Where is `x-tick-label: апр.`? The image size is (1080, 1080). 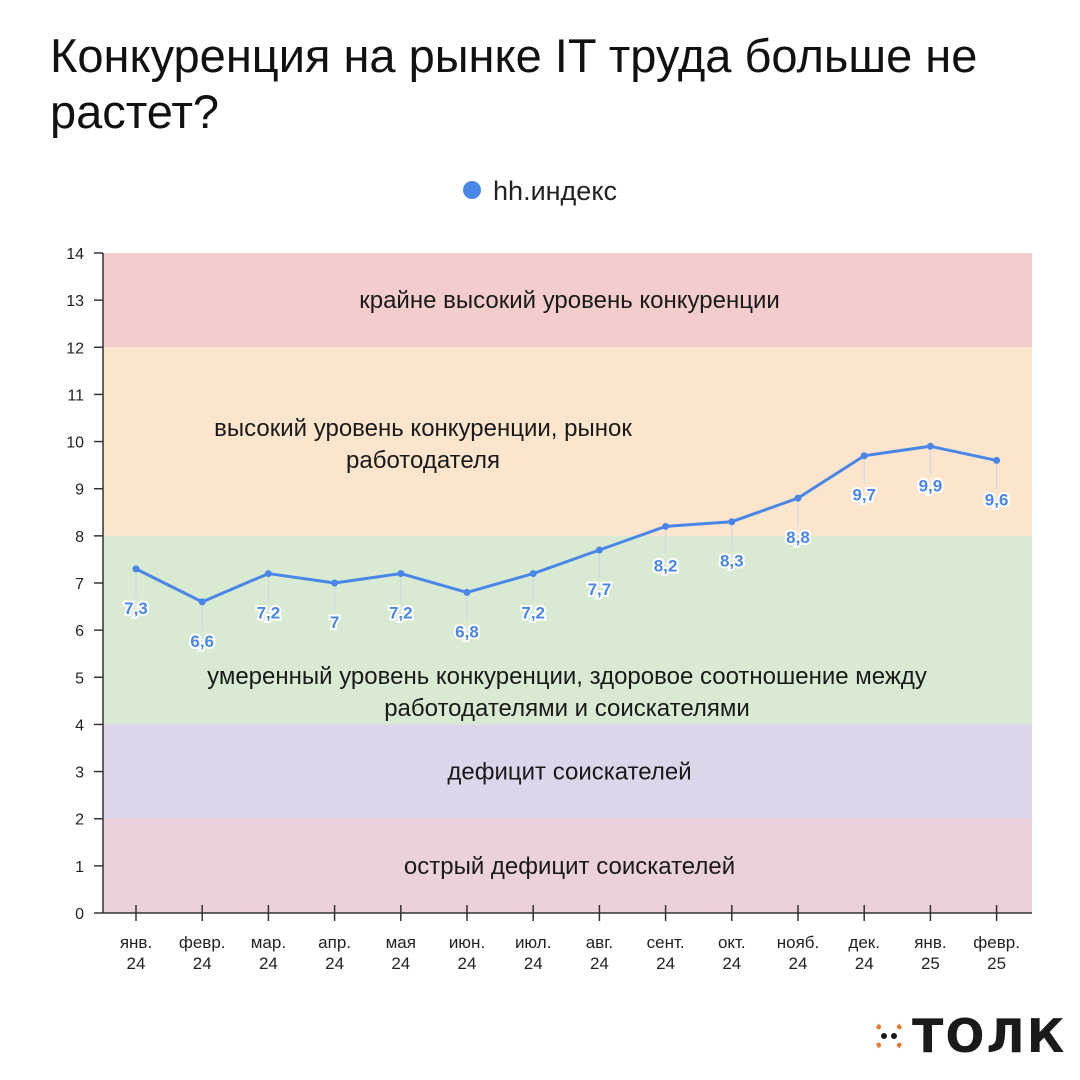
x-tick-label: апр. is located at coordinates (334, 942).